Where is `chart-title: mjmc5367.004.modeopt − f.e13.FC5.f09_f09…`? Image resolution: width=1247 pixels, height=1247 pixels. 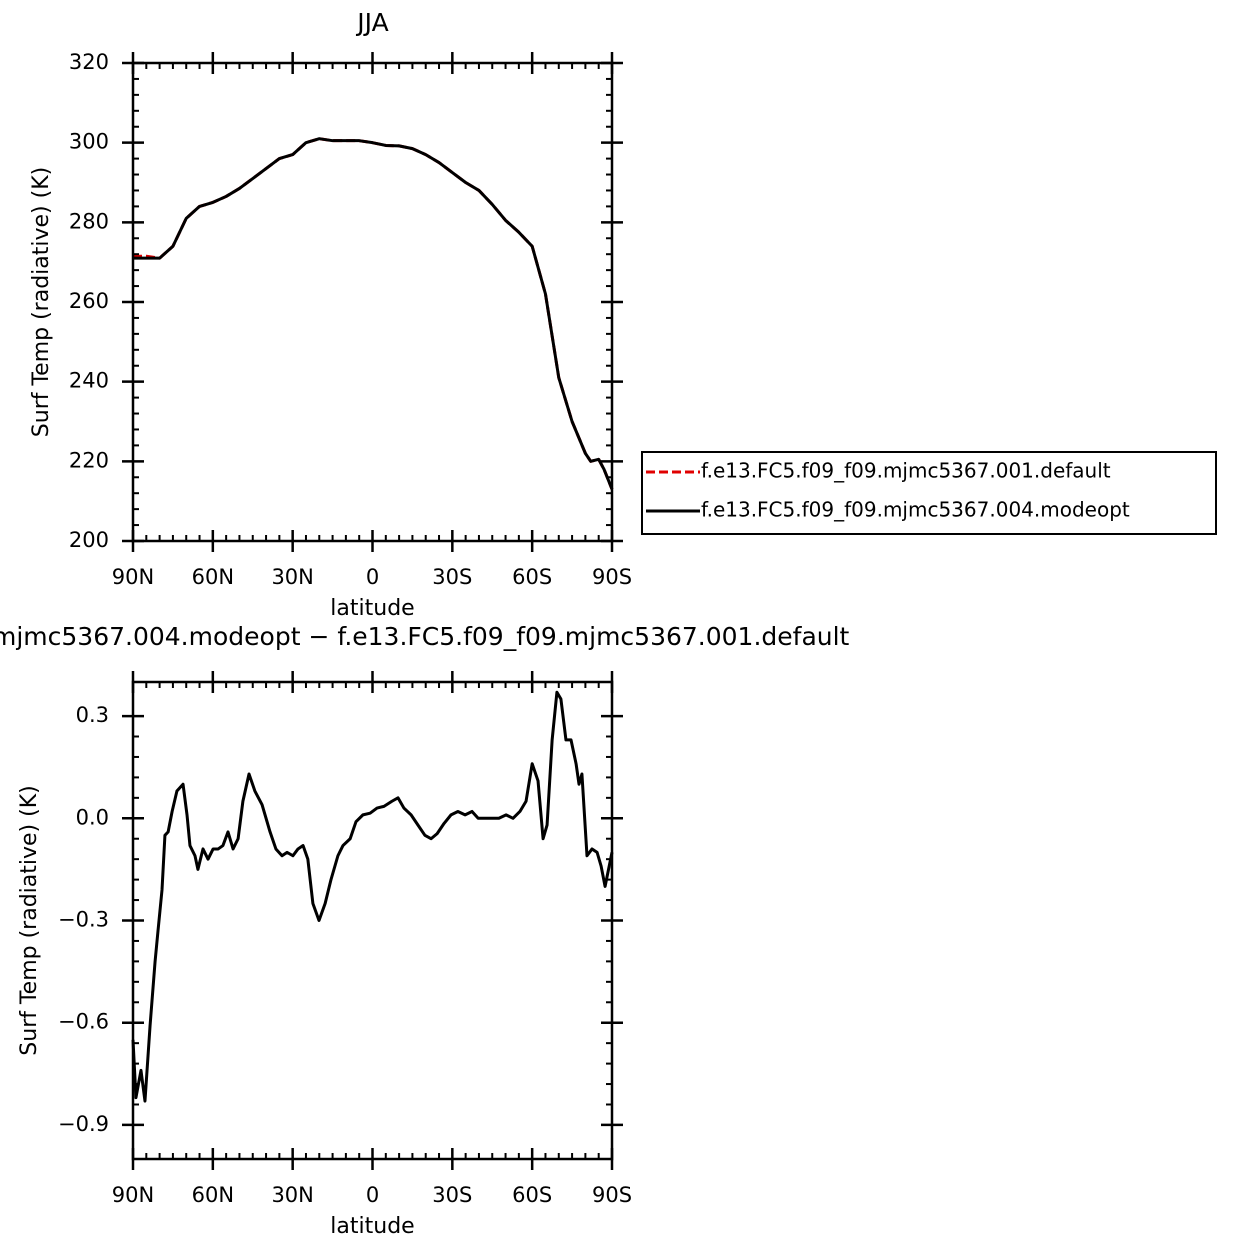
chart-title: mjmc5367.004.modeopt − f.e13.FC5.f09_f09… is located at coordinates (425, 636).